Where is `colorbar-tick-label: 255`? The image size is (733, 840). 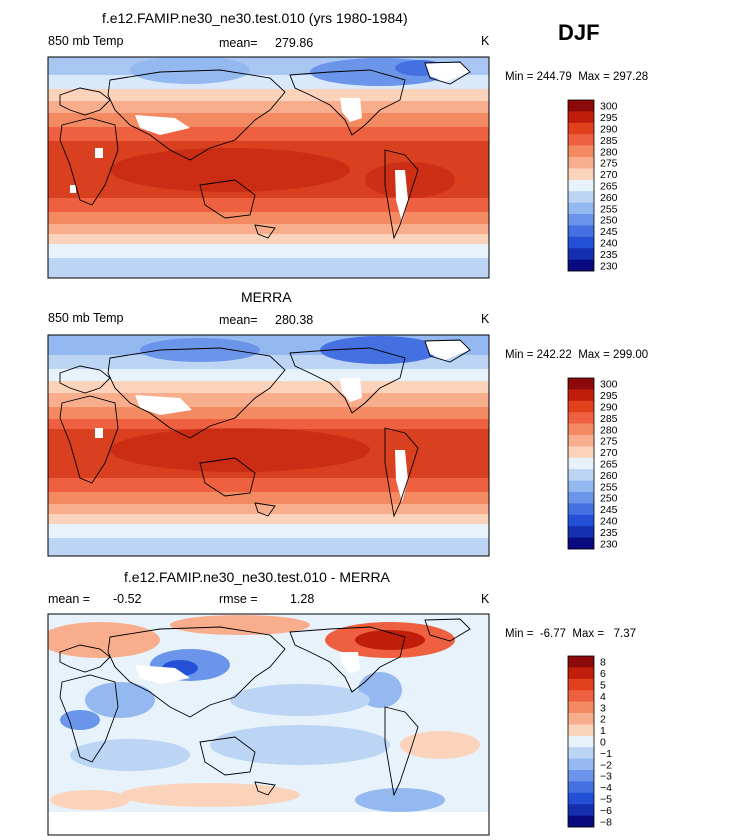 colorbar-tick-label: 255 is located at coordinates (609, 209).